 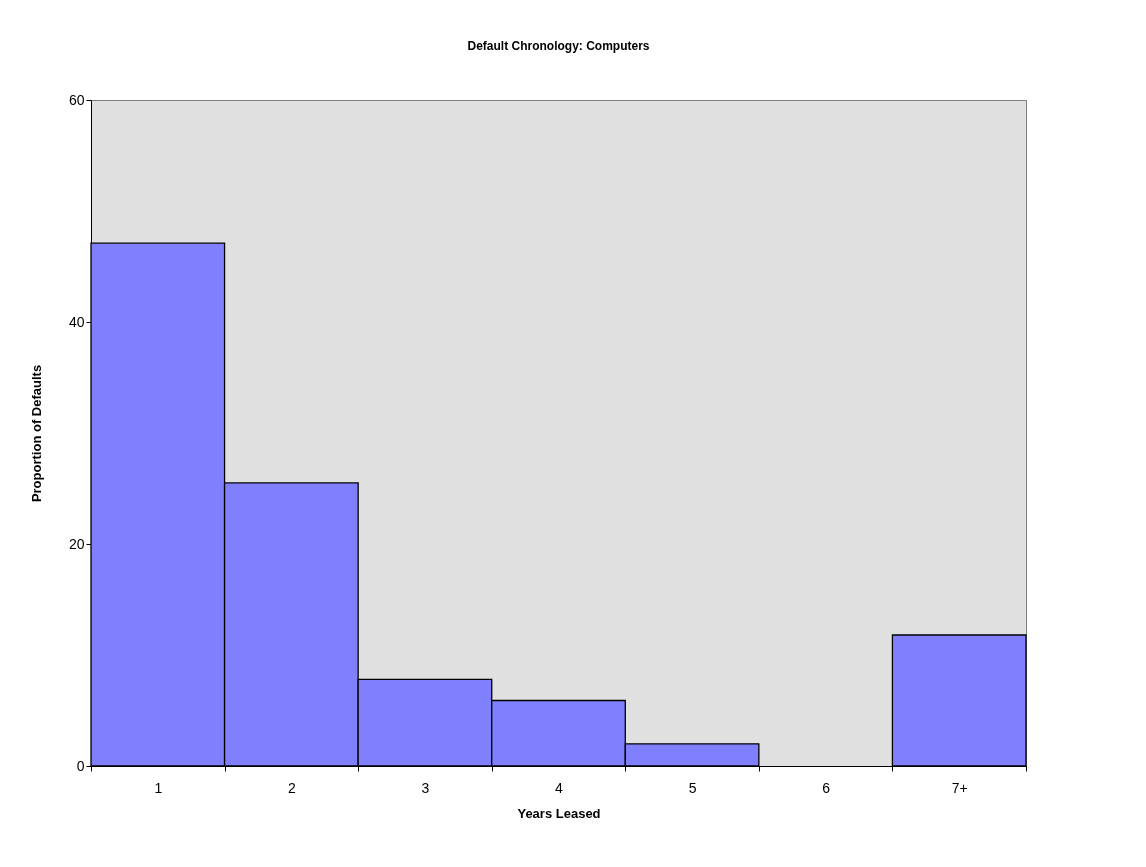 What do you see at coordinates (425, 787) in the screenshot?
I see `x-tick-label: 3` at bounding box center [425, 787].